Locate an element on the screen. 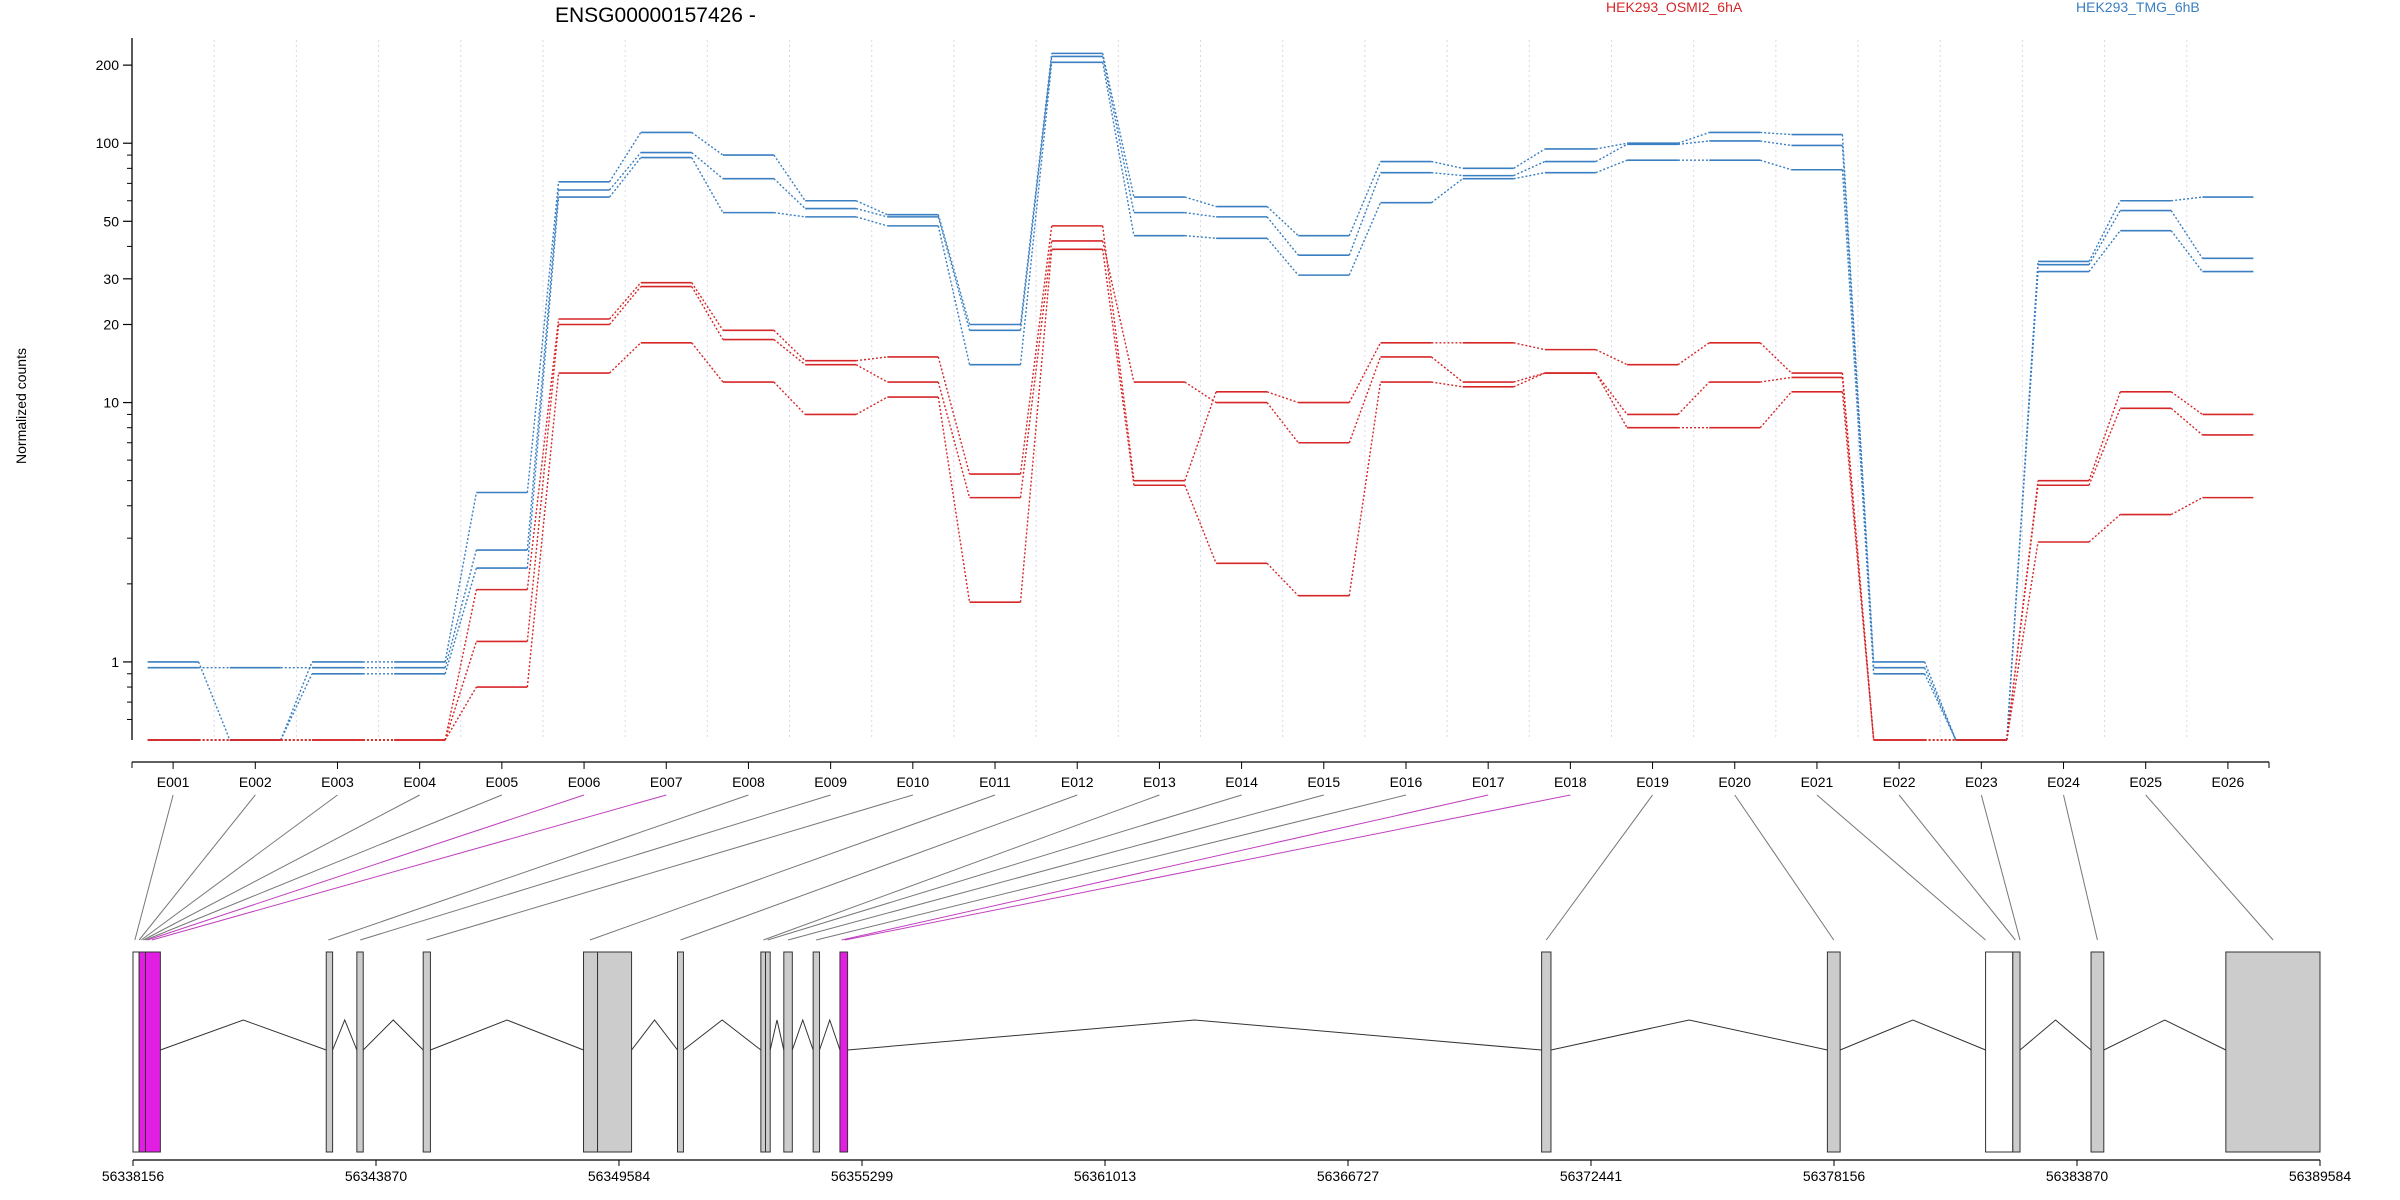  x-tick-label: E011 is located at coordinates (995, 782).